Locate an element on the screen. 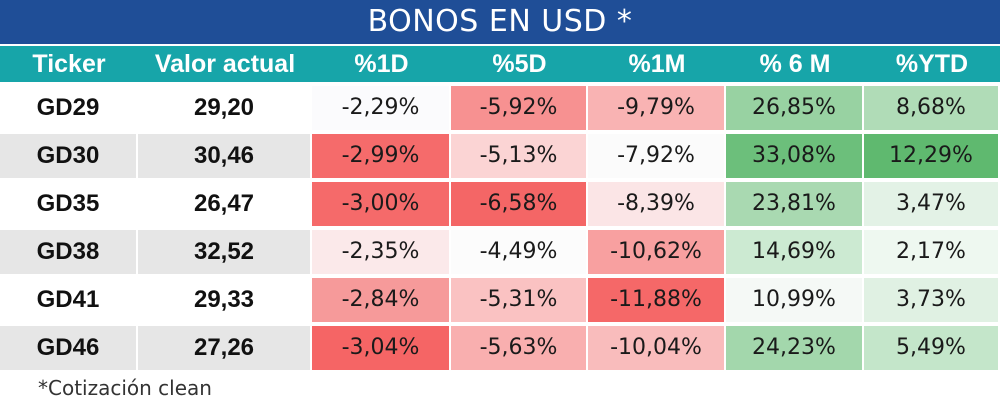 This screenshot has height=420, width=1000. pct-1m-cell: -10,62% is located at coordinates (656, 252).